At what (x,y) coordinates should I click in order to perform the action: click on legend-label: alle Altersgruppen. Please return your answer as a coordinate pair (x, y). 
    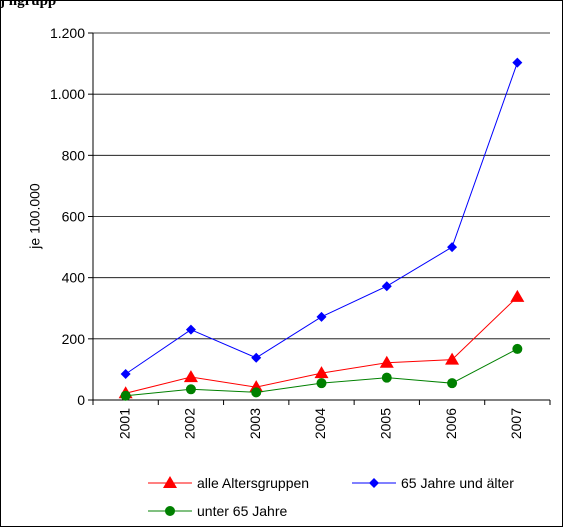
    Looking at the image, I should click on (253, 483).